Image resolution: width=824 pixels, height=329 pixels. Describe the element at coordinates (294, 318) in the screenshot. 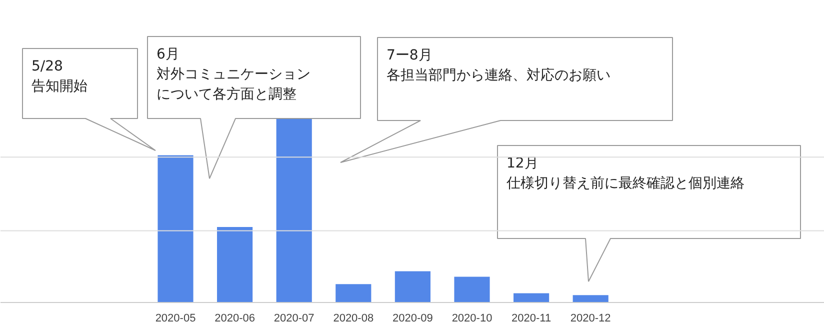

I see `x-tick-label: 2020-07` at that location.